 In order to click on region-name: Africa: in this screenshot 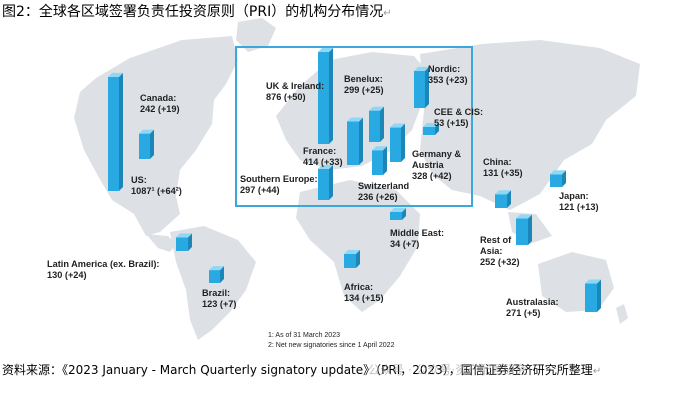, I will do `click(359, 287)`.